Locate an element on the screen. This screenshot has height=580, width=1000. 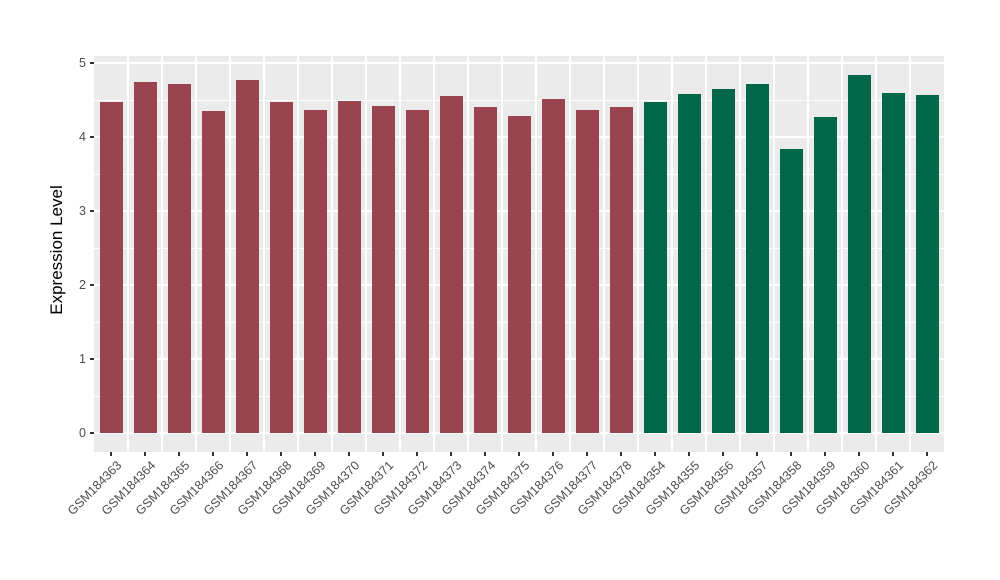
bar-GSM184375 is located at coordinates (519, 274).